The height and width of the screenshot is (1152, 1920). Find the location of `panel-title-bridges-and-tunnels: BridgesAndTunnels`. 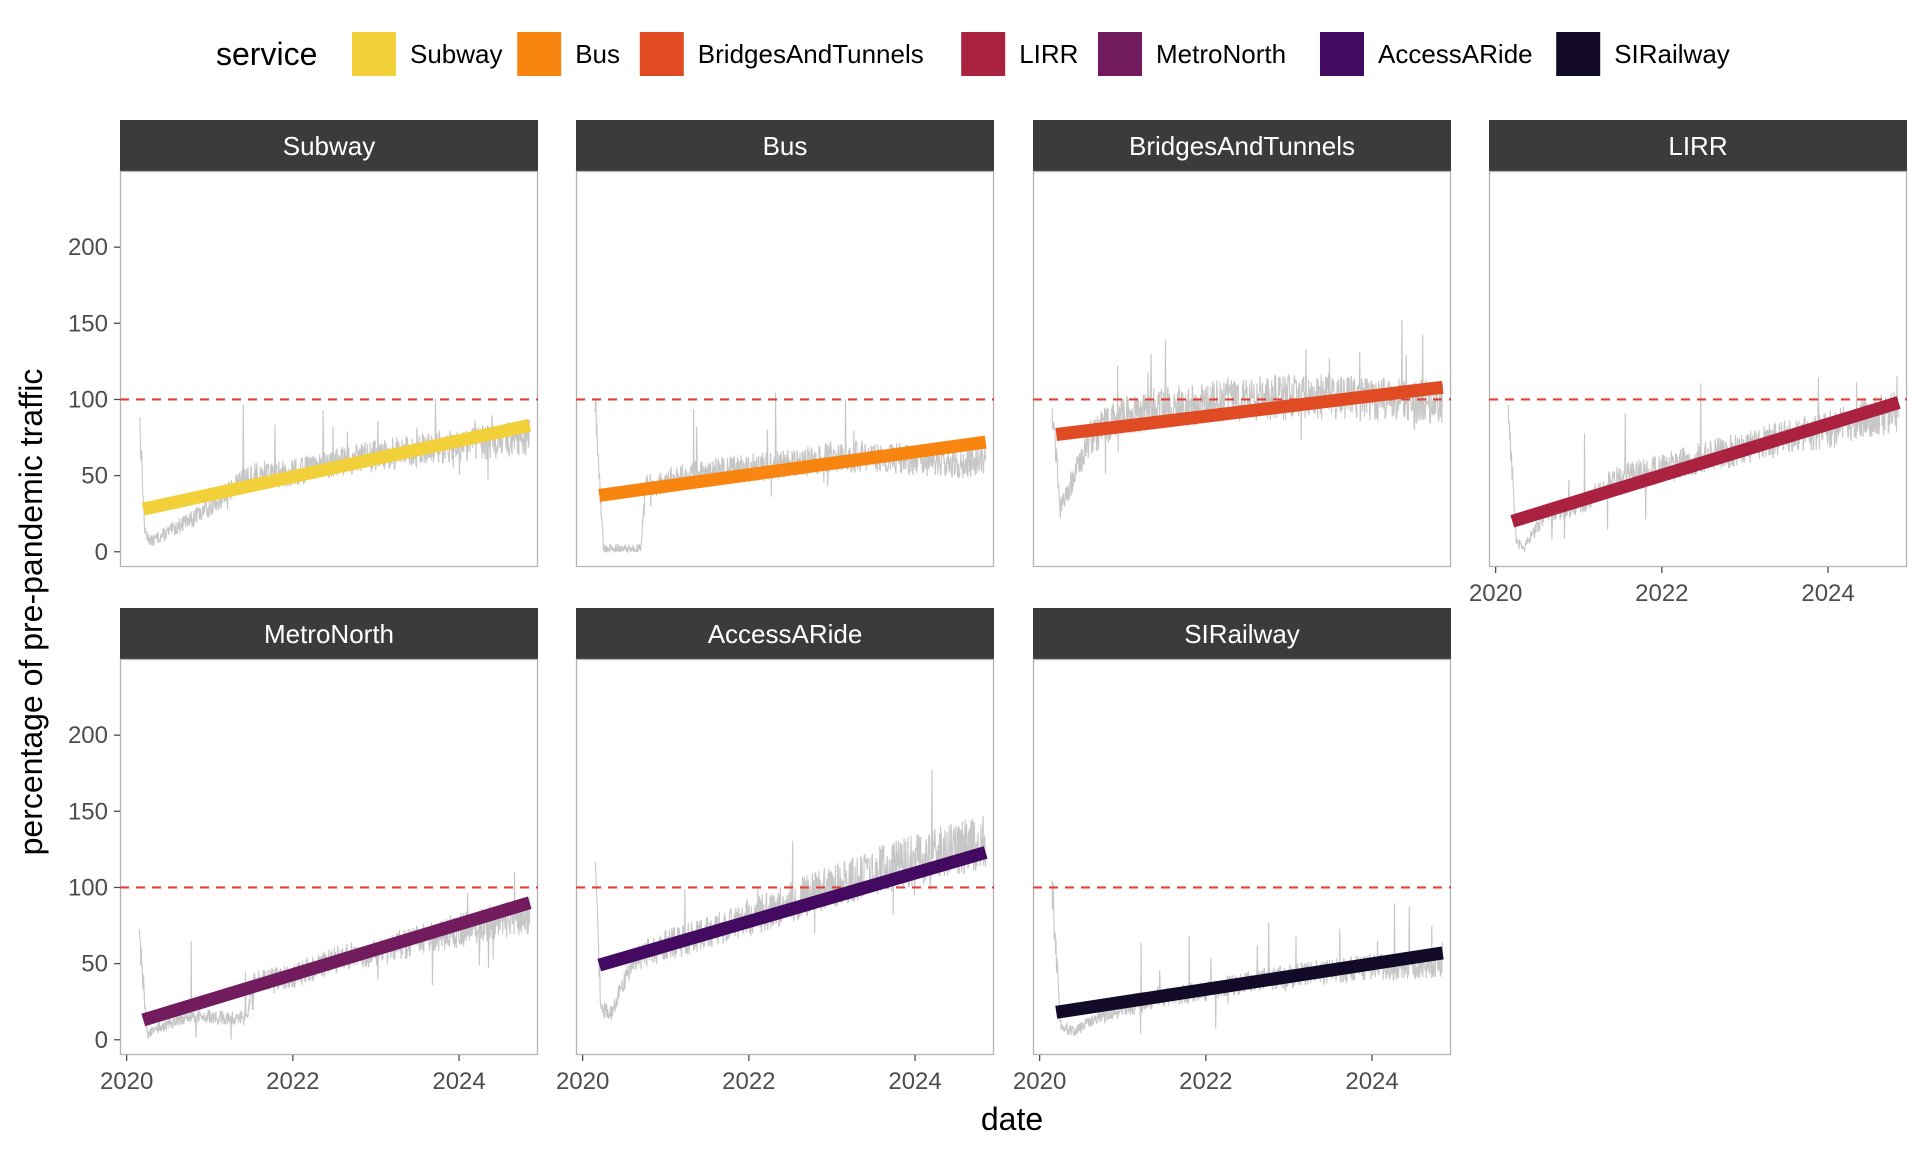

panel-title-bridges-and-tunnels: BridgesAndTunnels is located at coordinates (1242, 146).